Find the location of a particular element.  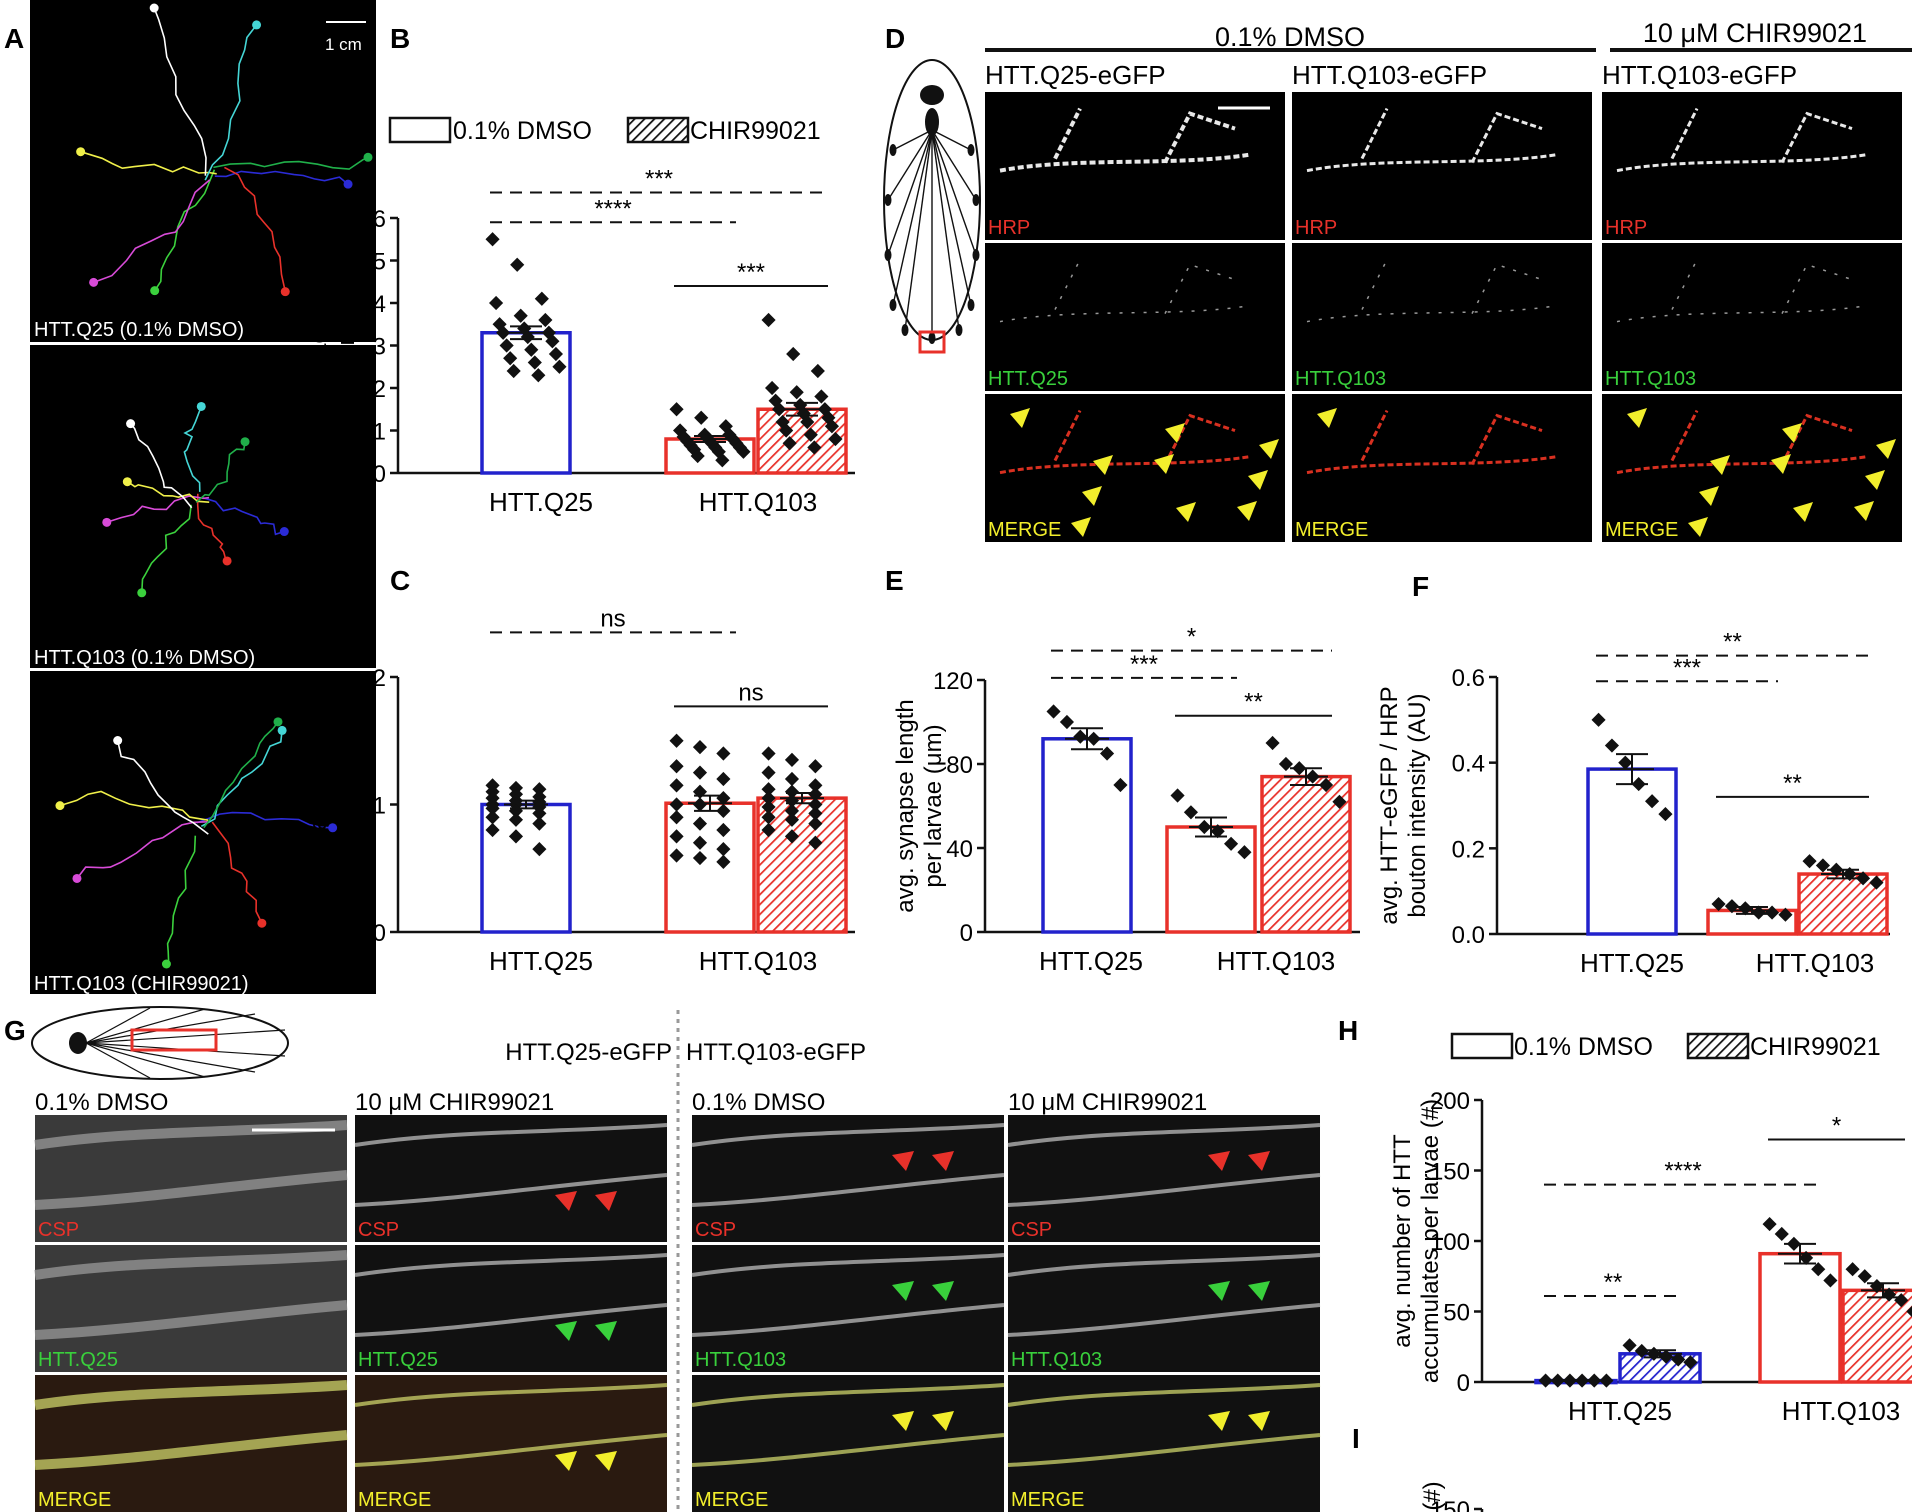

column-title-d: HTT.Q25-eGFP is located at coordinates (1075, 75).